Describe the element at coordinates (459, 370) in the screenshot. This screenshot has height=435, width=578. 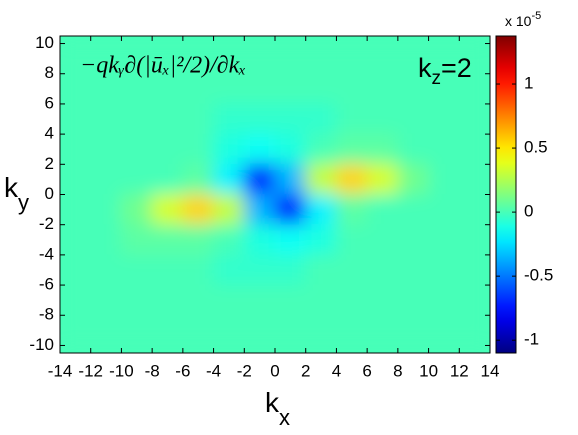
I see `x-tick-label: 12` at that location.